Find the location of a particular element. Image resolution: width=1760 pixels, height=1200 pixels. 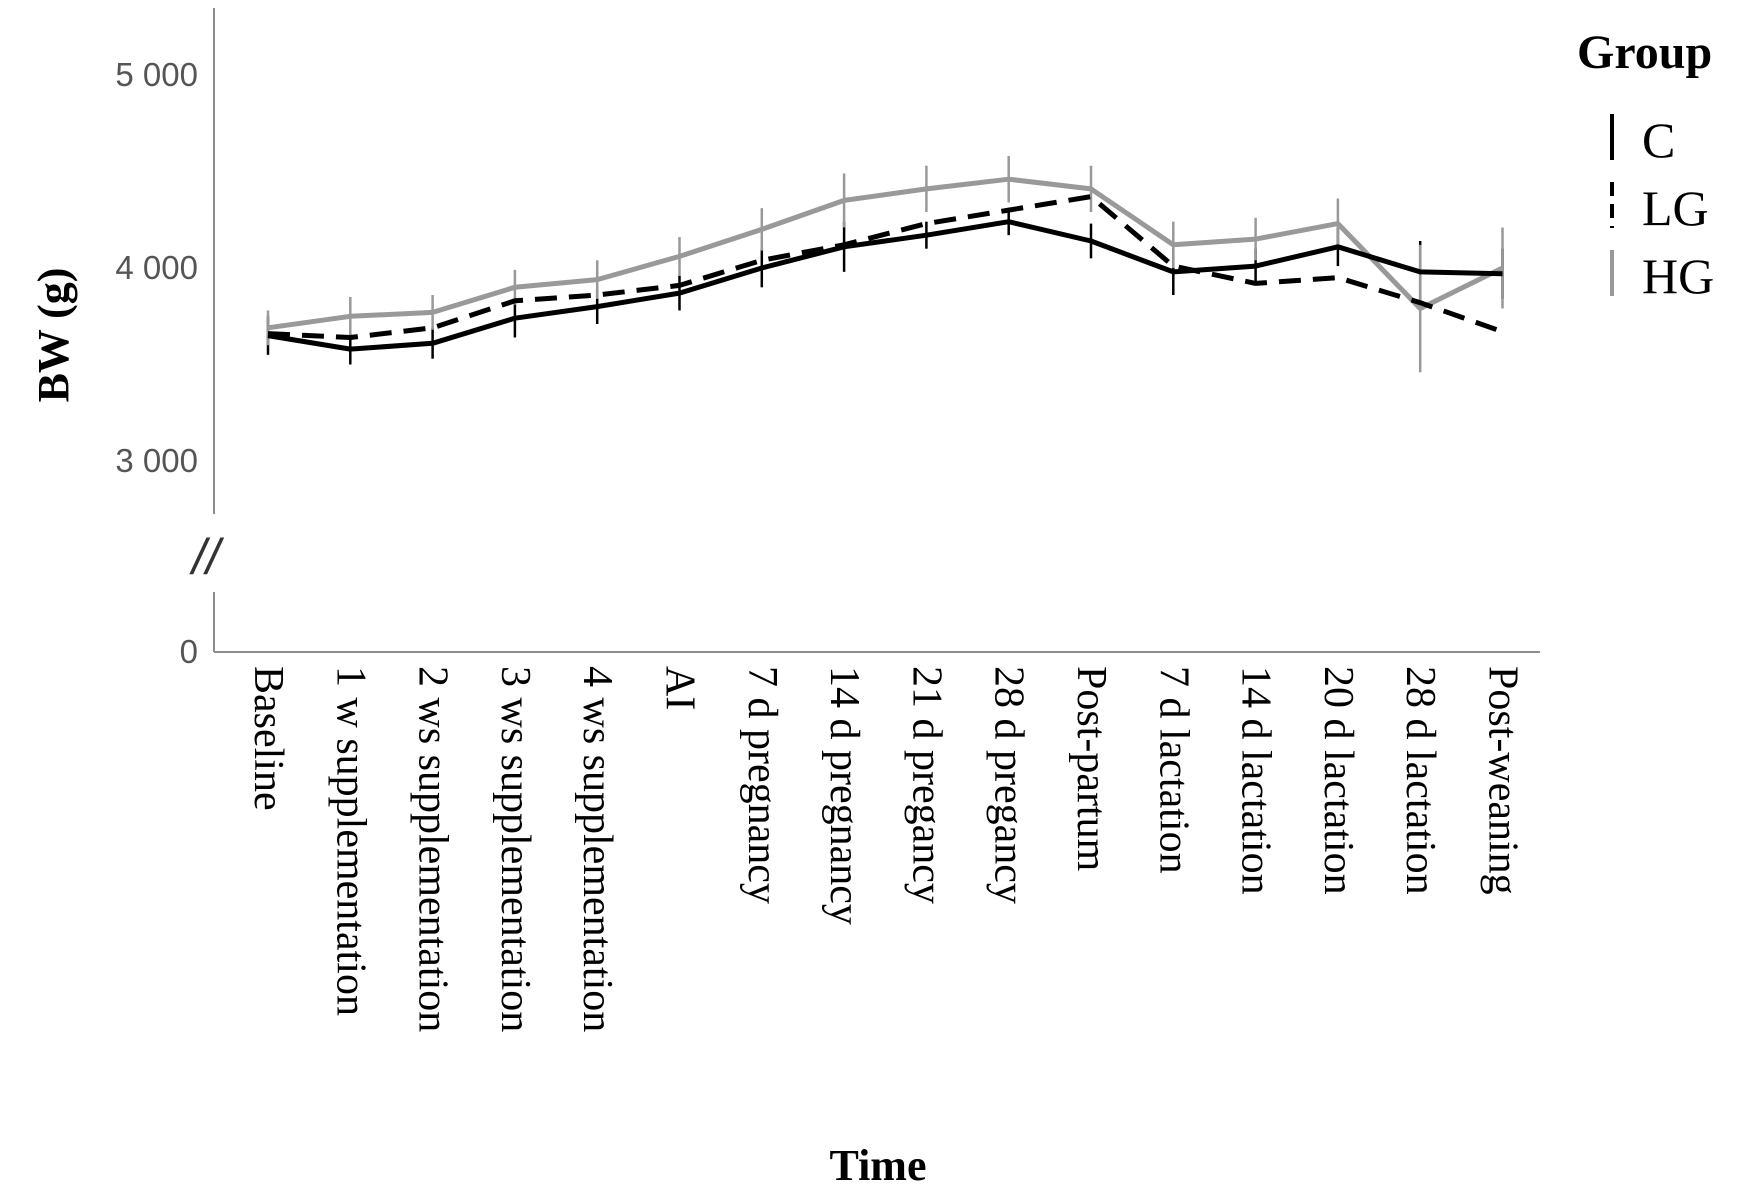

x-tick-label: 7 d lactation is located at coordinates (1173, 770).